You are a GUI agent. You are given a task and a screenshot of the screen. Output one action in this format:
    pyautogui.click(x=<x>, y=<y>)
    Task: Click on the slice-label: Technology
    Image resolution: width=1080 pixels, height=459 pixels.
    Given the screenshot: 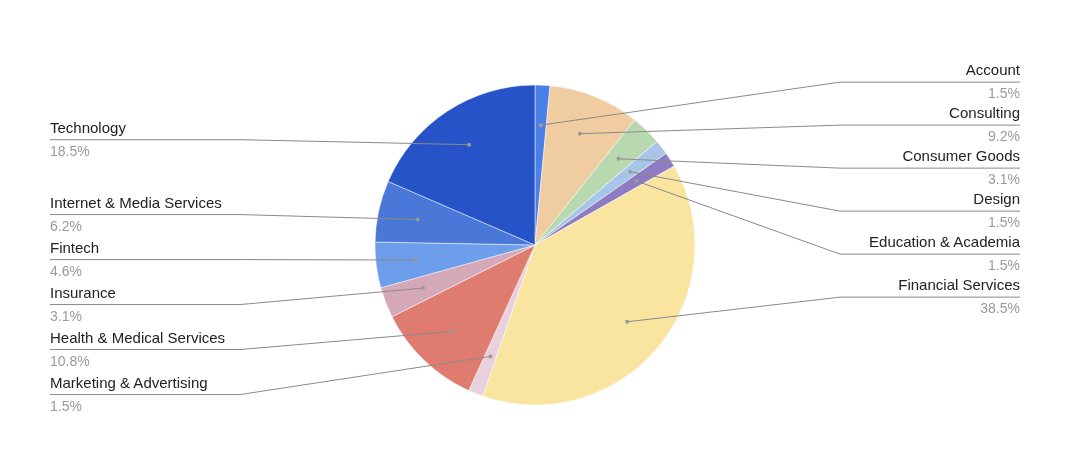 What is the action you would take?
    pyautogui.click(x=88, y=127)
    